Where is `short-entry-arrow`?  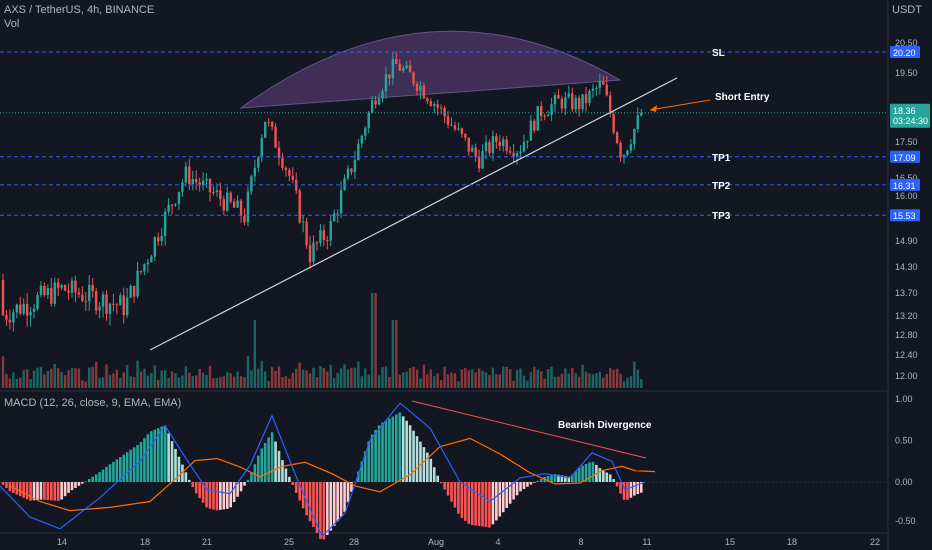
short-entry-arrow is located at coordinates (680, 105).